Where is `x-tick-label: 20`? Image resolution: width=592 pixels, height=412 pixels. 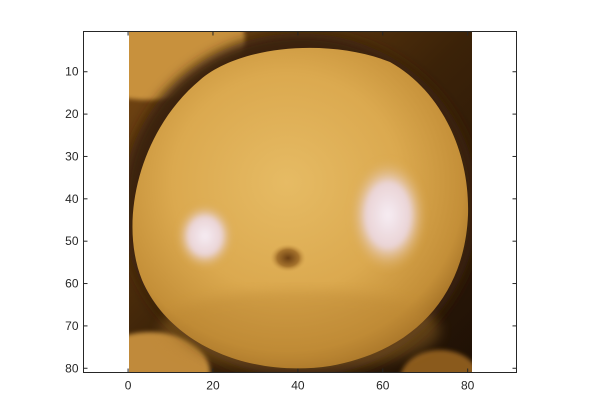 x-tick-label: 20 is located at coordinates (213, 386).